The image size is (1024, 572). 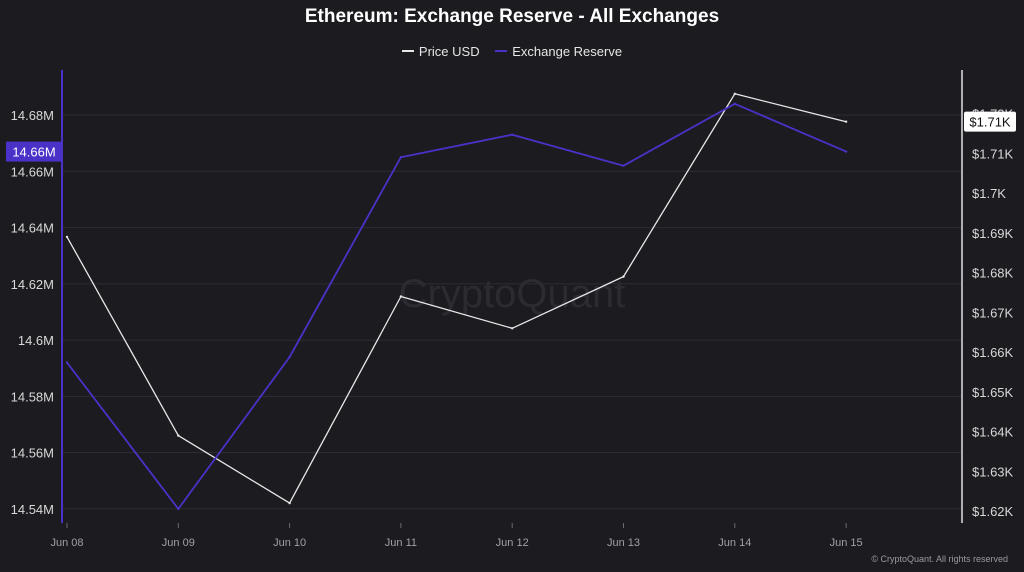 I want to click on x-tick-label: Jun 10, so click(x=289, y=543).